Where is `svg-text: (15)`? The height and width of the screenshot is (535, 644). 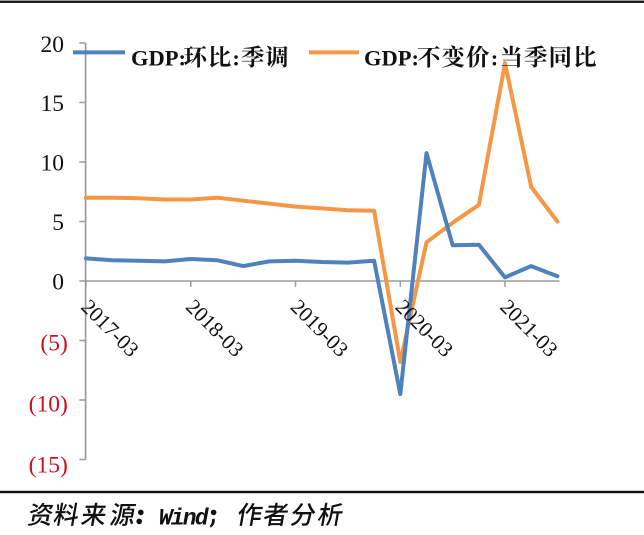
svg-text: (15) is located at coordinates (48, 465).